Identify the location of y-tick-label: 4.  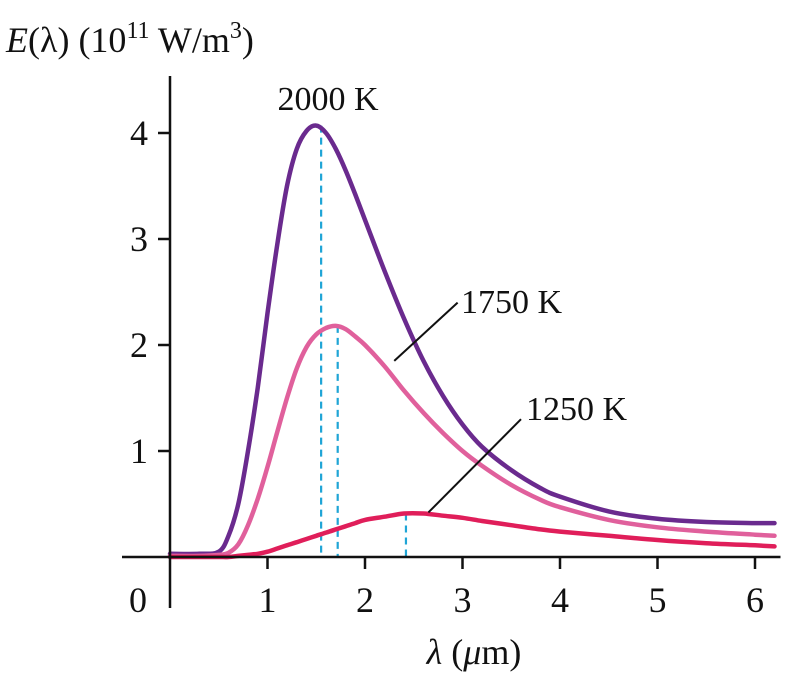
(139, 133).